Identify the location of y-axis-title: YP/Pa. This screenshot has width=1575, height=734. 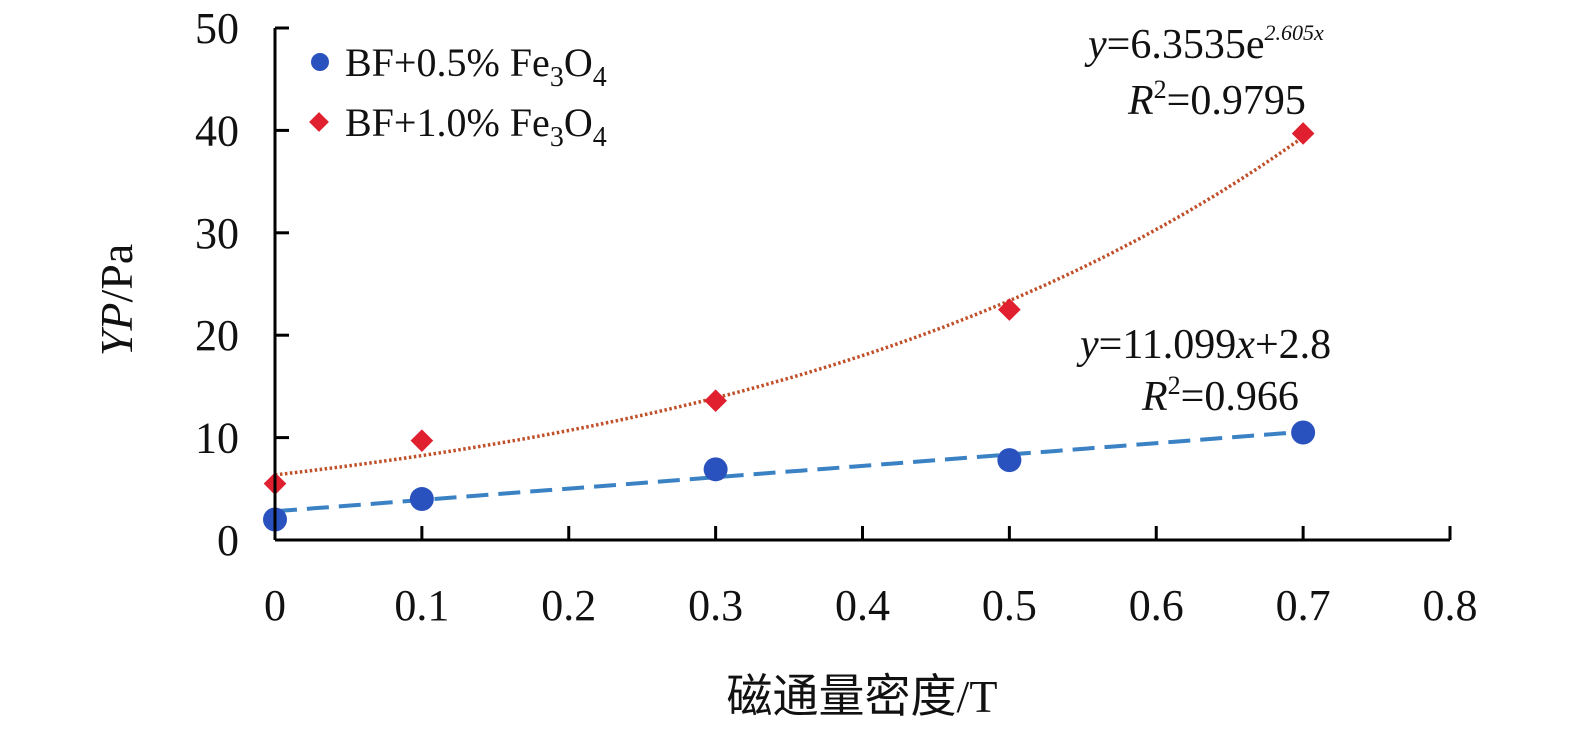
(116, 300).